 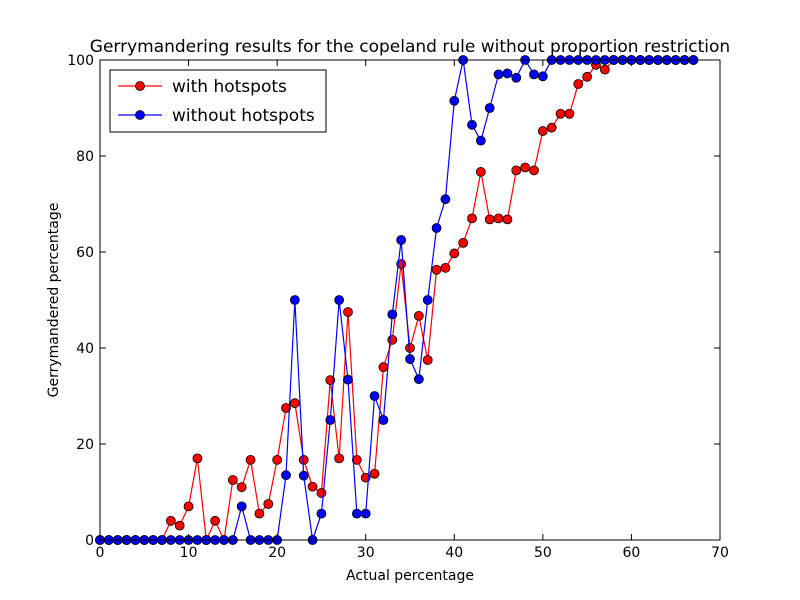 I want to click on y-tick-label: 40, so click(x=85, y=349).